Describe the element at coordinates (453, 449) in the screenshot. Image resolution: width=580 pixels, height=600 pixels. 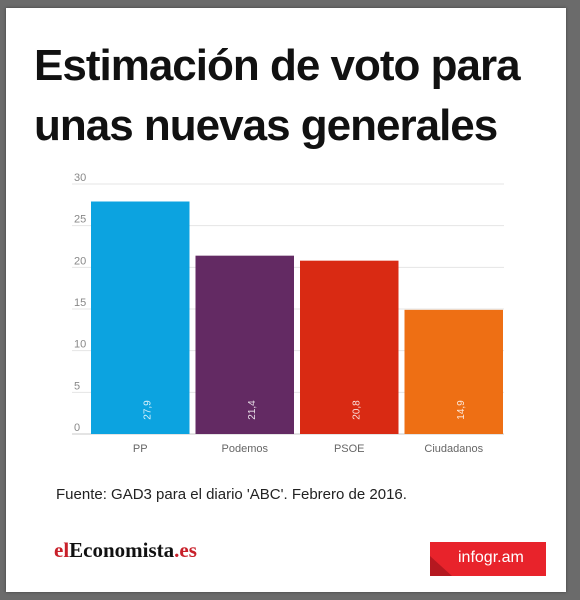
I see `x-tick-label: Ciudadanos` at that location.